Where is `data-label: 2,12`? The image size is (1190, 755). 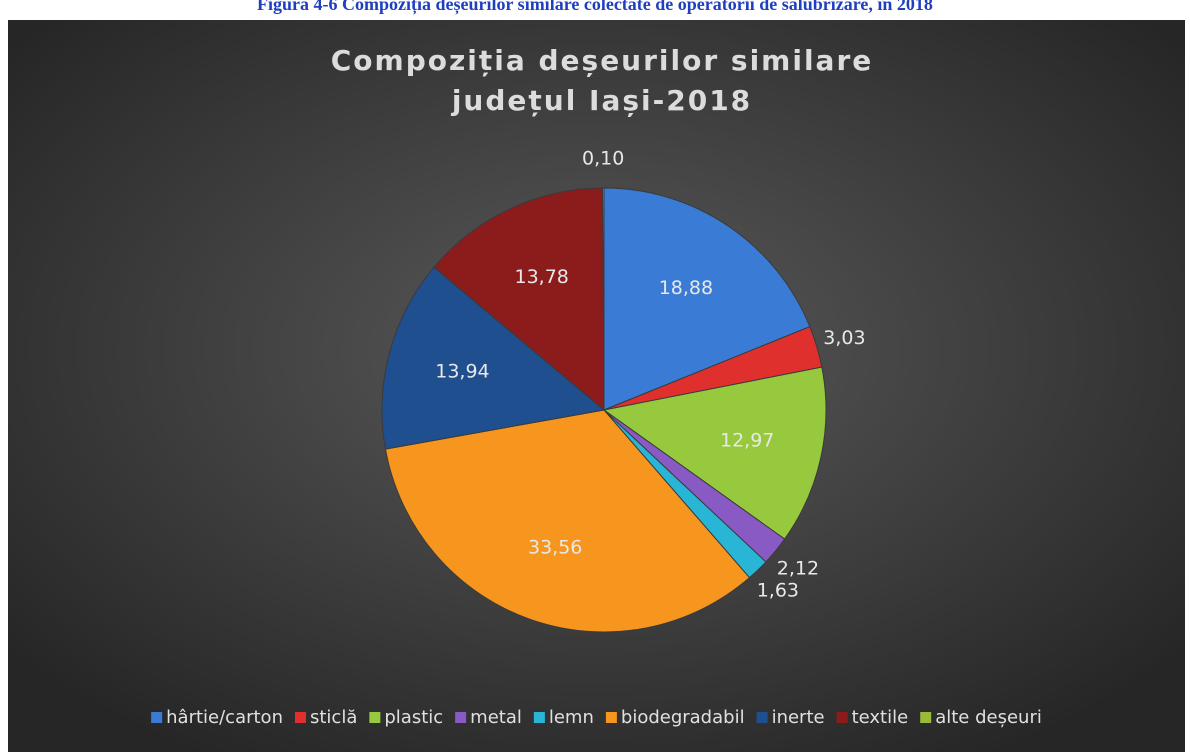 data-label: 2,12 is located at coordinates (798, 569).